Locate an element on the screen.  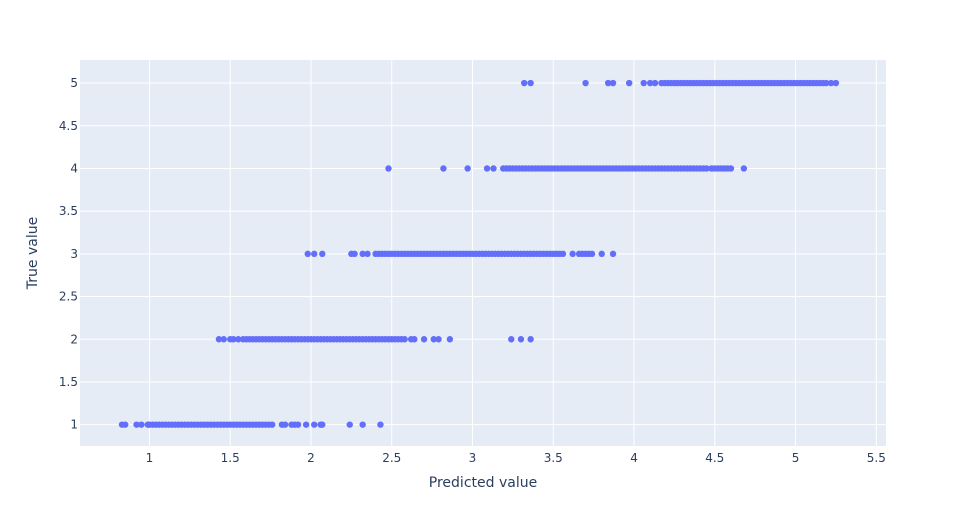
y-tick-label: 1 is located at coordinates (74, 425).